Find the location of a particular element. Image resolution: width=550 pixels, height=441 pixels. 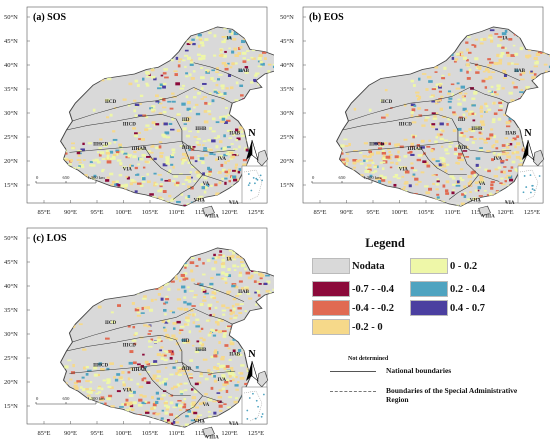

legend-label: 0.4 - 0.7 is located at coordinates (467, 308).